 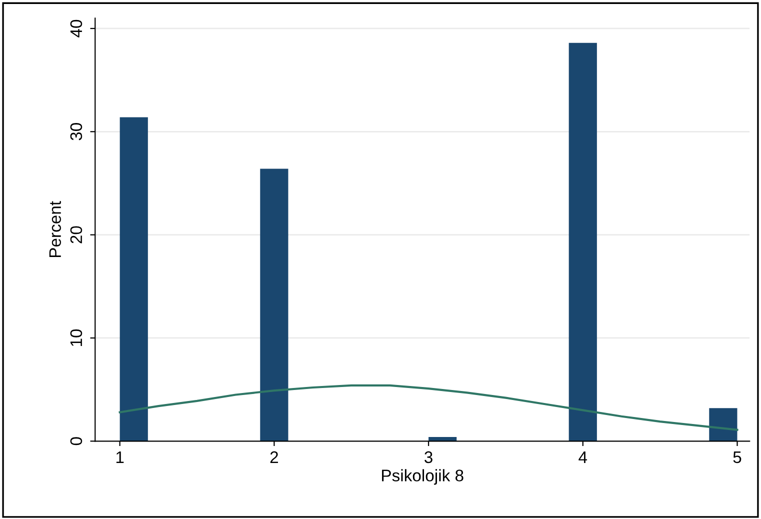 I want to click on y-axis-title: Percent, so click(x=55, y=229).